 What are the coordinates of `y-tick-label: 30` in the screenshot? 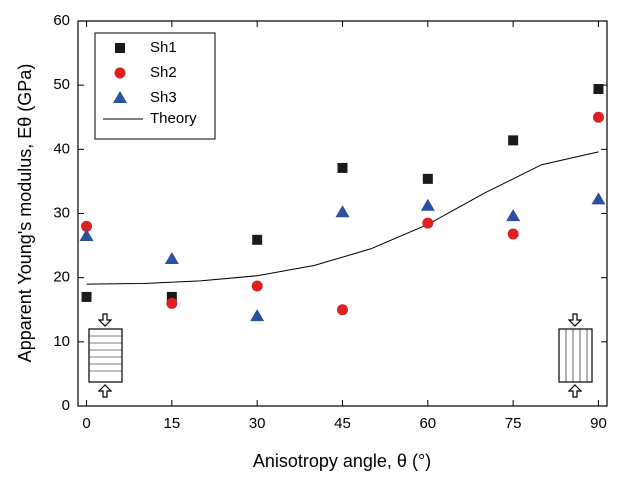 It's located at (61, 212).